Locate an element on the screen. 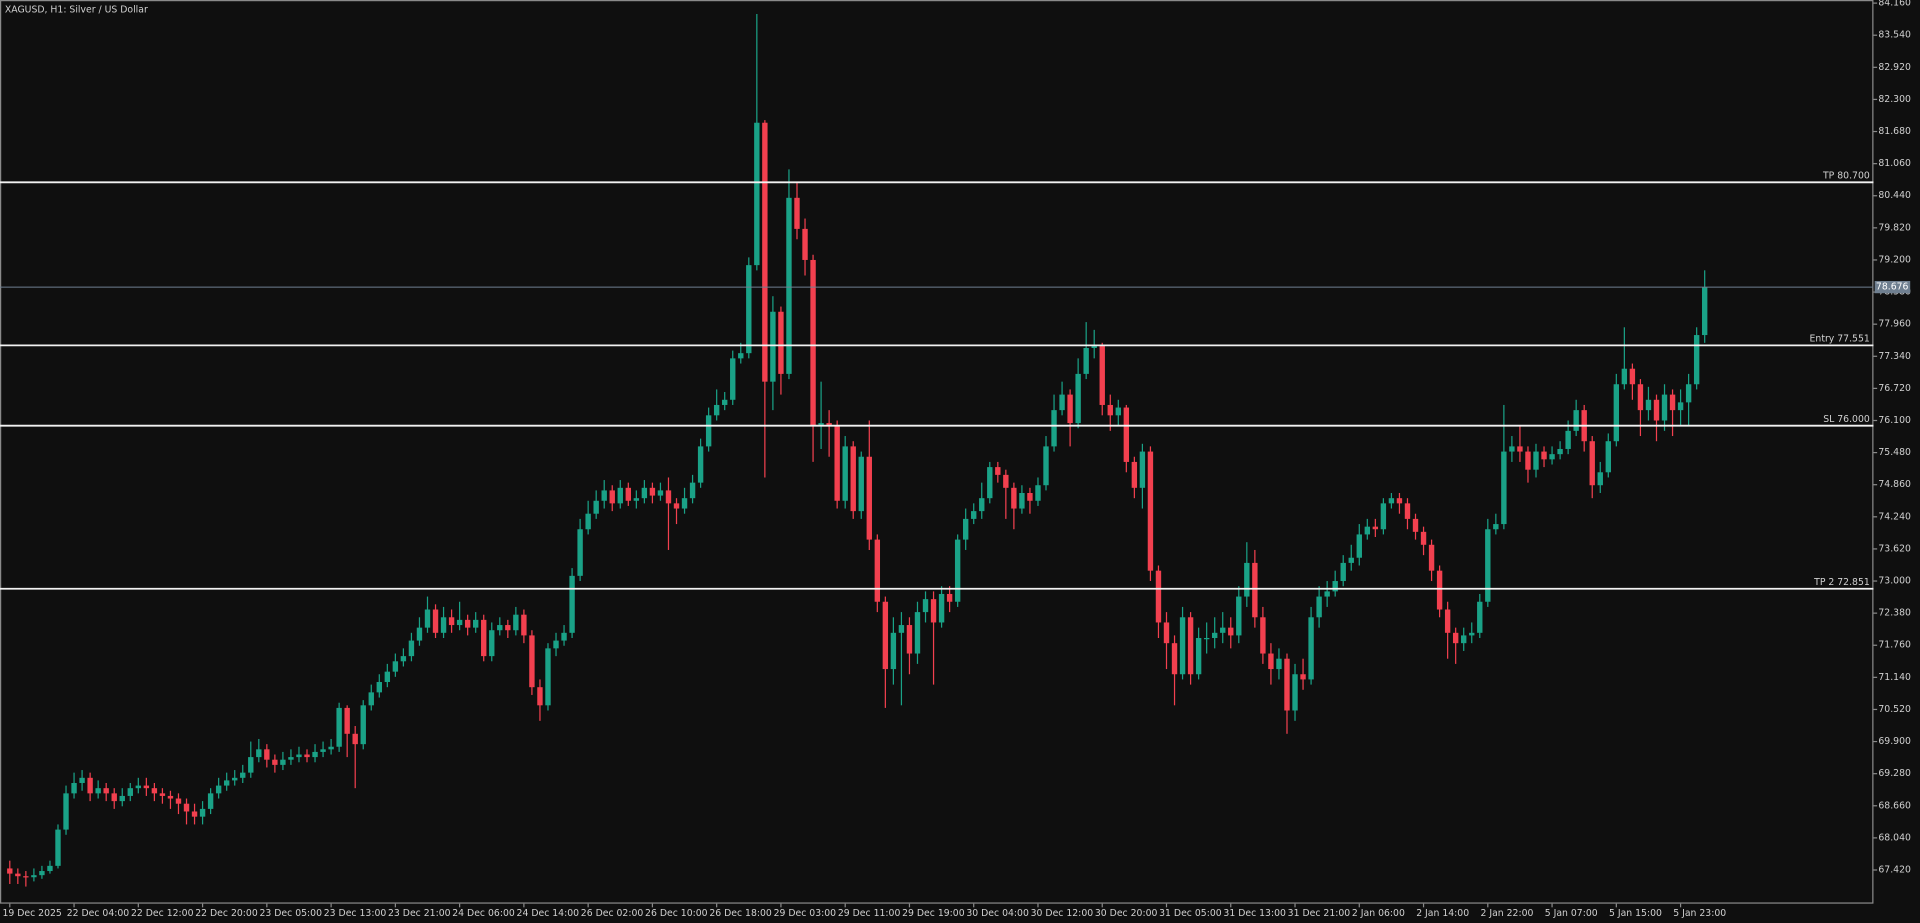 The width and height of the screenshot is (1920, 923). y-tick-label: 67.420 is located at coordinates (1894, 869).